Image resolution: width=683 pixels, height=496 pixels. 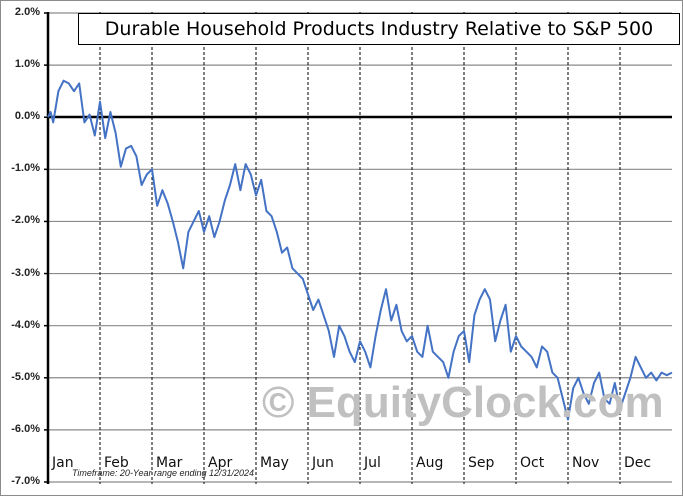 What do you see at coordinates (25, 481) in the screenshot?
I see `y-tick-label: -7.0%` at bounding box center [25, 481].